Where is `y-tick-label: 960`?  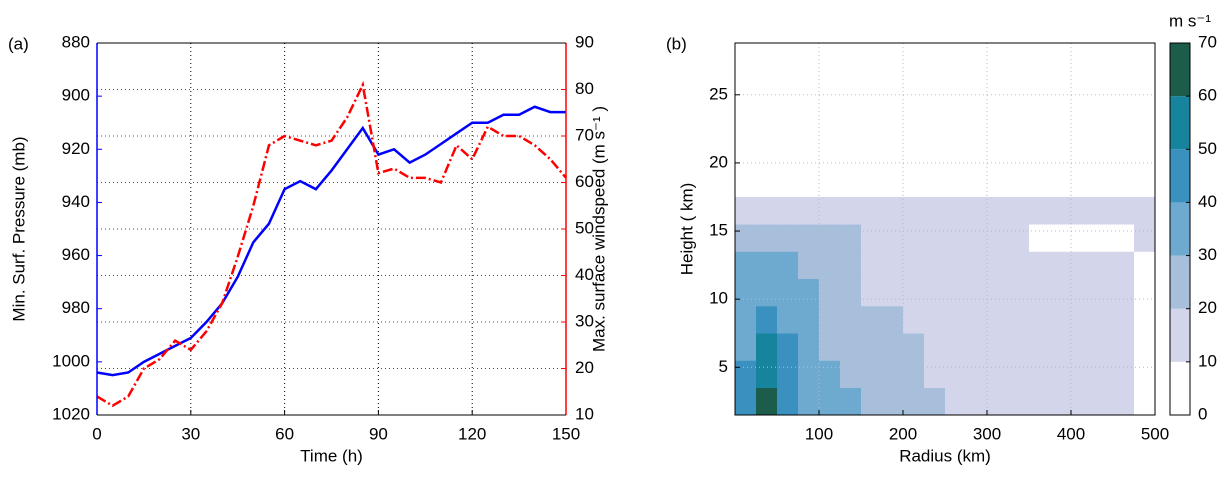
y-tick-label: 960 is located at coordinates (76, 254).